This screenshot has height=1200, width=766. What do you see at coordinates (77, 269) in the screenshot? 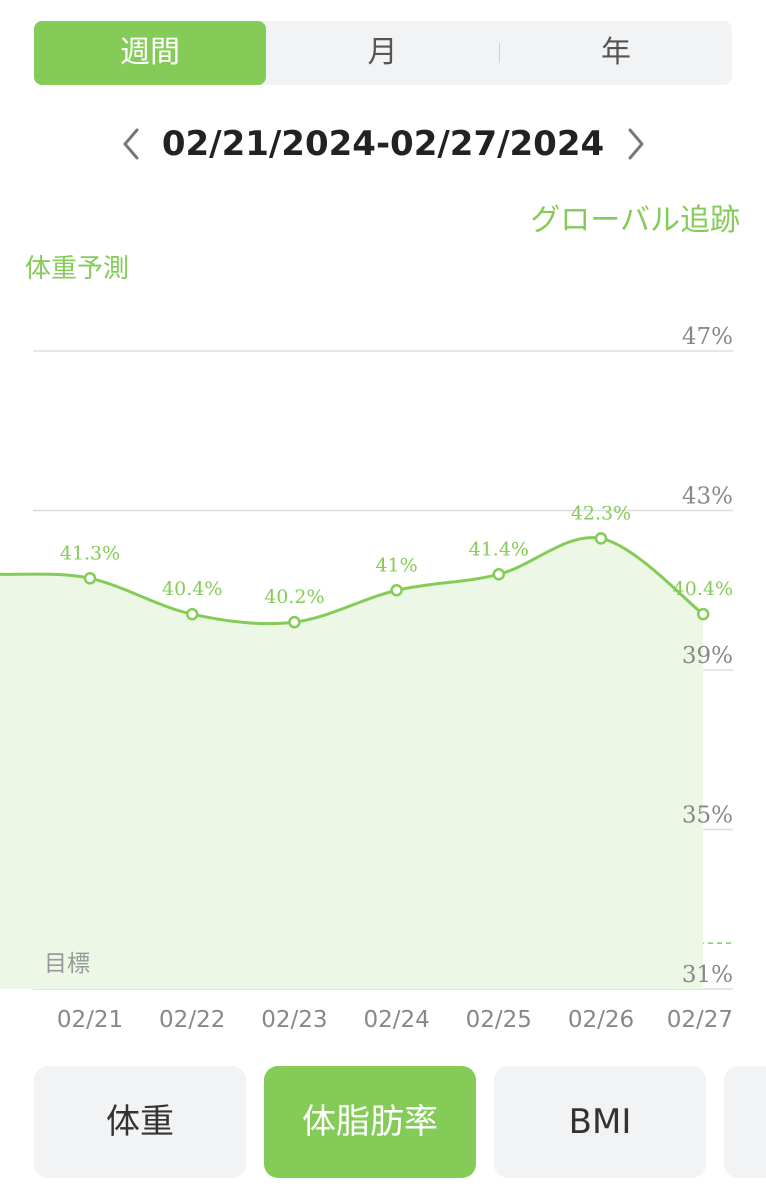
I see `chart-title: 体重予測` at bounding box center [77, 269].